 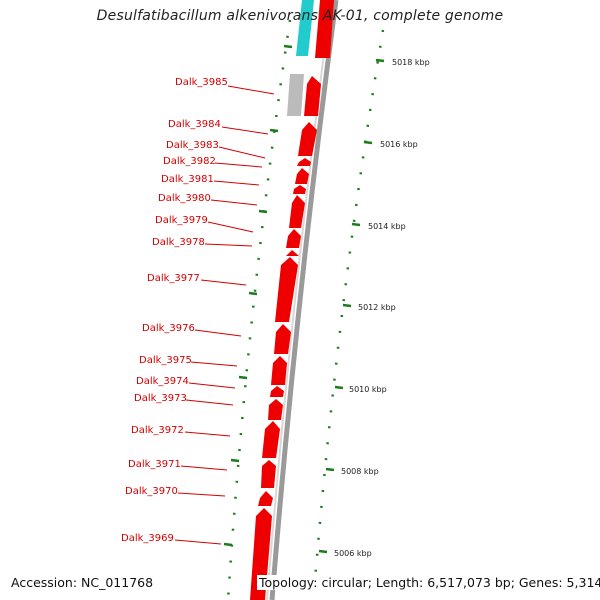 I want to click on gene-label-3974: Dalk_3974, so click(x=162, y=381).